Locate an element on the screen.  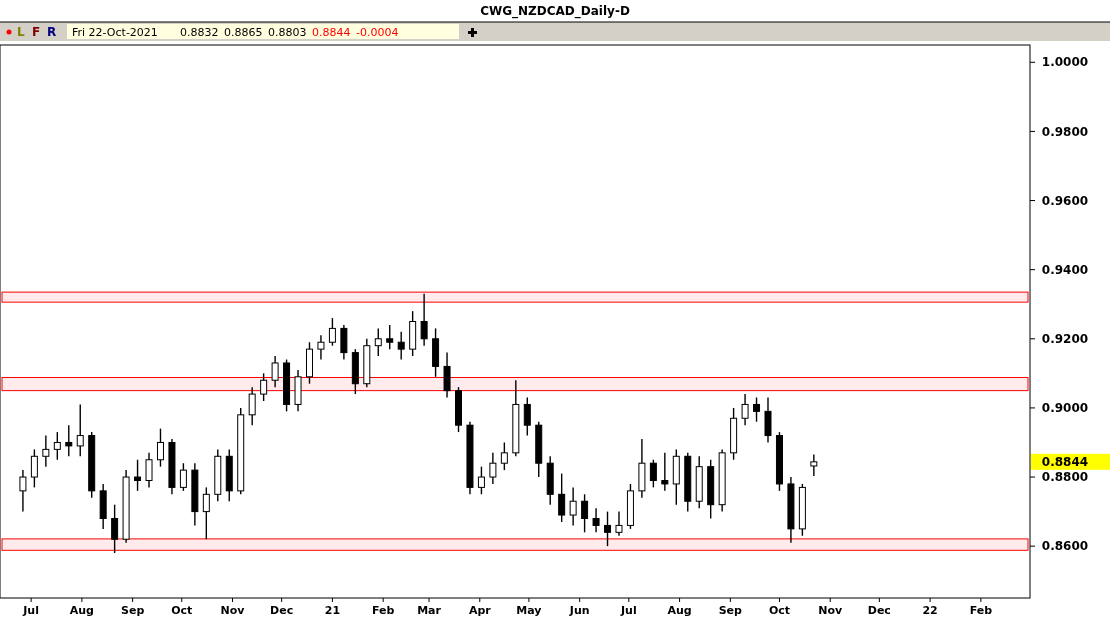
x-tick-label: 21 is located at coordinates (332, 610).